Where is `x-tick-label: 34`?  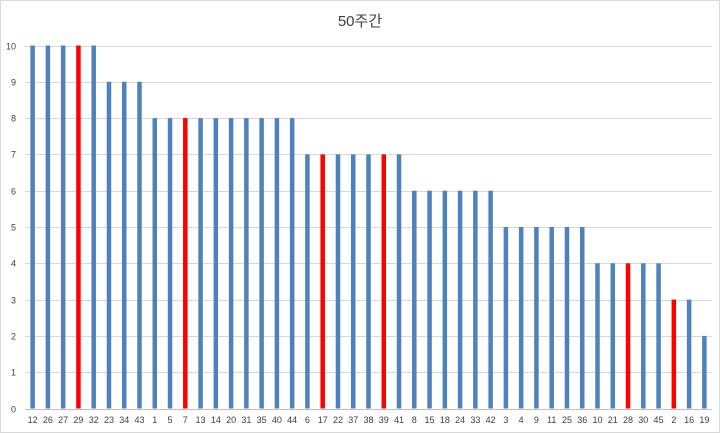 x-tick-label: 34 is located at coordinates (124, 420).